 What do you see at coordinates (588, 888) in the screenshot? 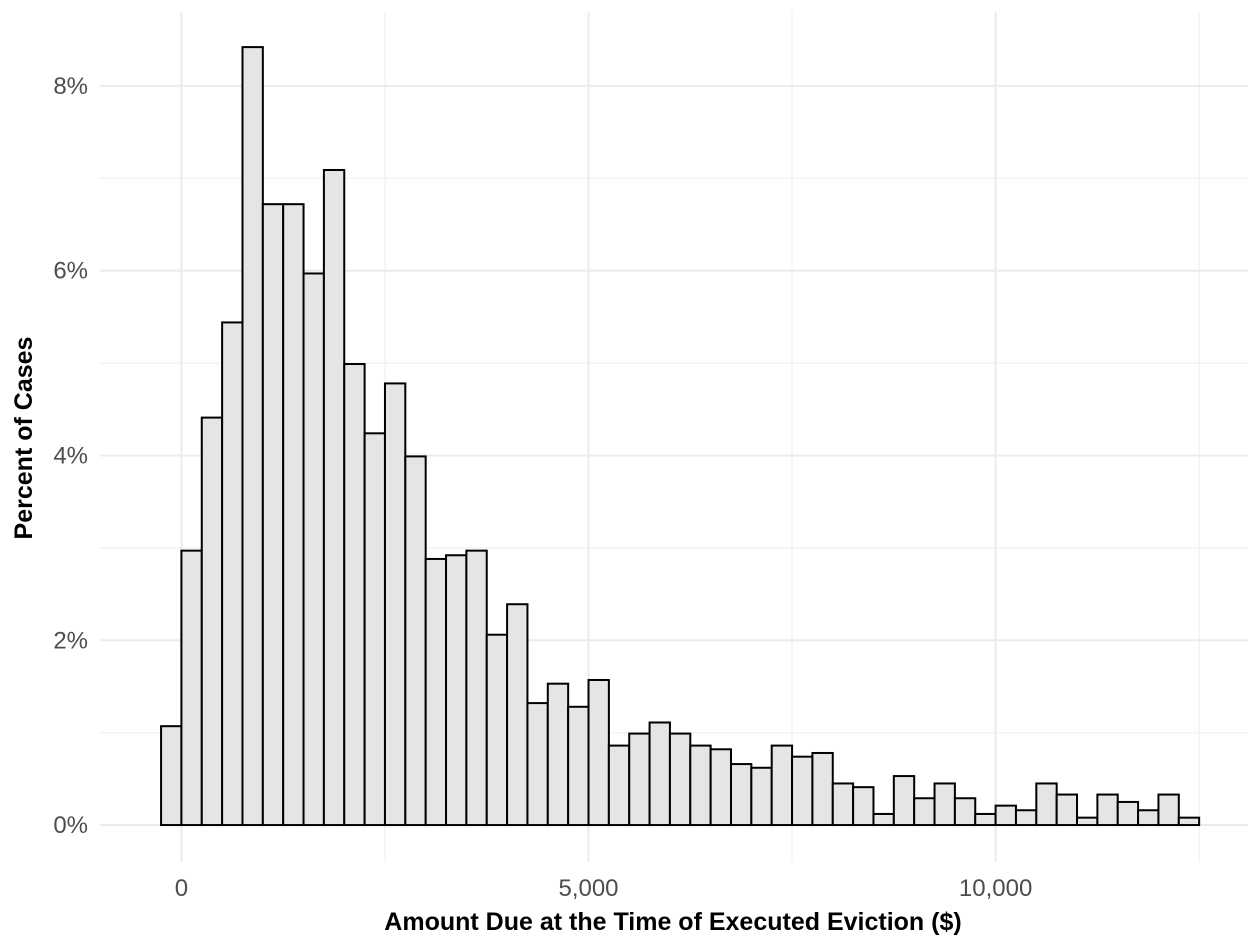
I see `x-tick-label: 5,000` at bounding box center [588, 888].